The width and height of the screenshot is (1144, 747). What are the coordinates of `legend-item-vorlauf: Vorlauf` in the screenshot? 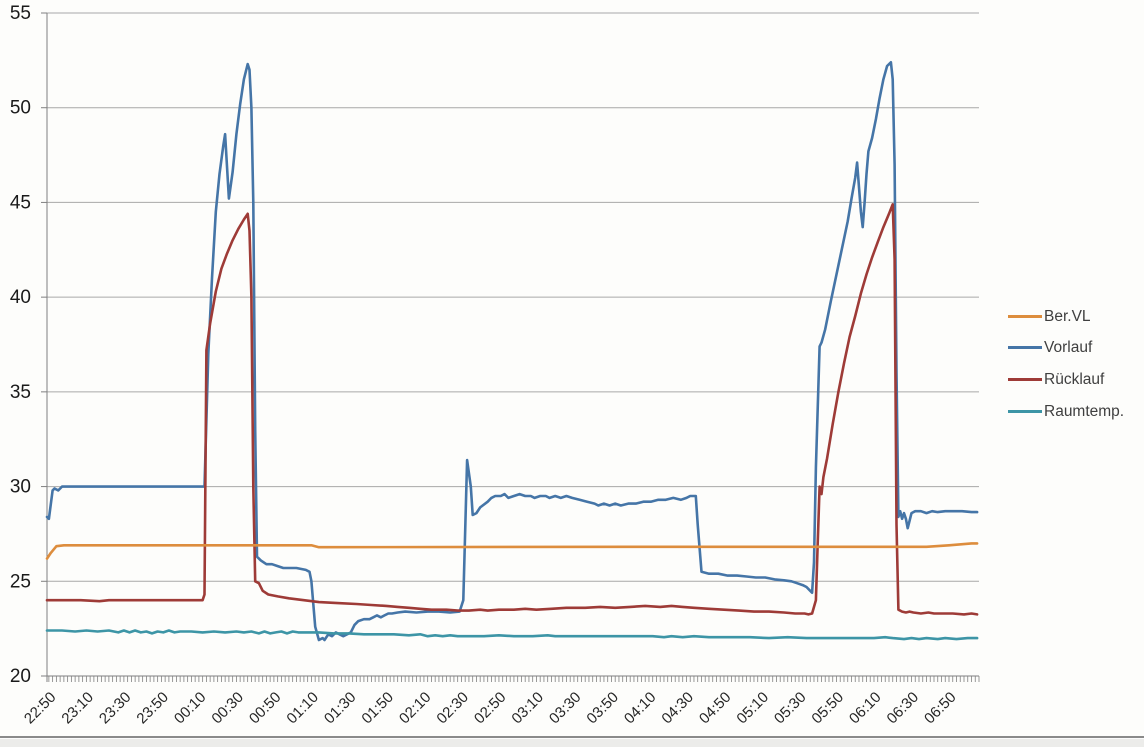 It's located at (1050, 347).